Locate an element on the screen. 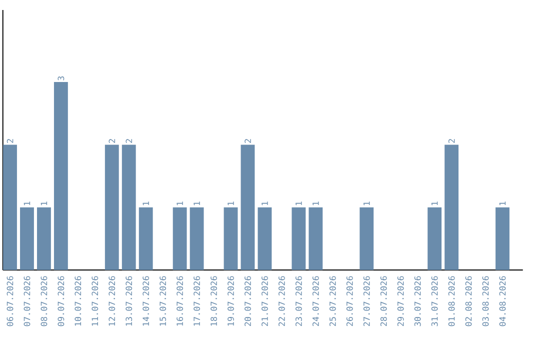 This screenshot has width=540, height=340. x-tick-label: 08.07.2026 is located at coordinates (44, 301).